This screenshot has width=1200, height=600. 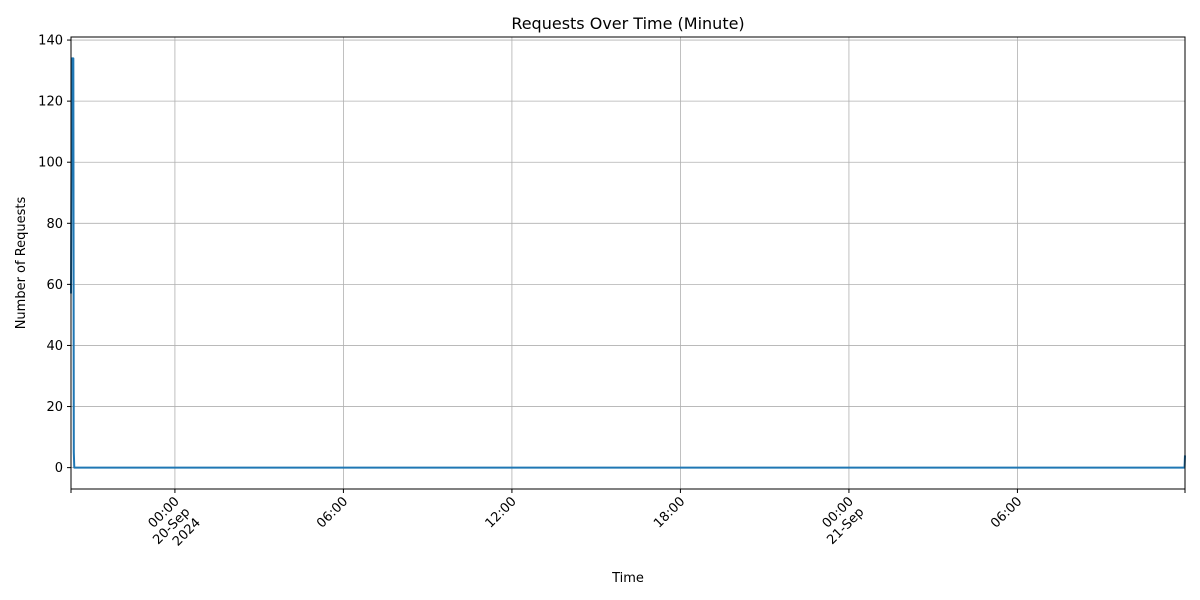 What do you see at coordinates (50, 102) in the screenshot?
I see `y-tick-label: 120` at bounding box center [50, 102].